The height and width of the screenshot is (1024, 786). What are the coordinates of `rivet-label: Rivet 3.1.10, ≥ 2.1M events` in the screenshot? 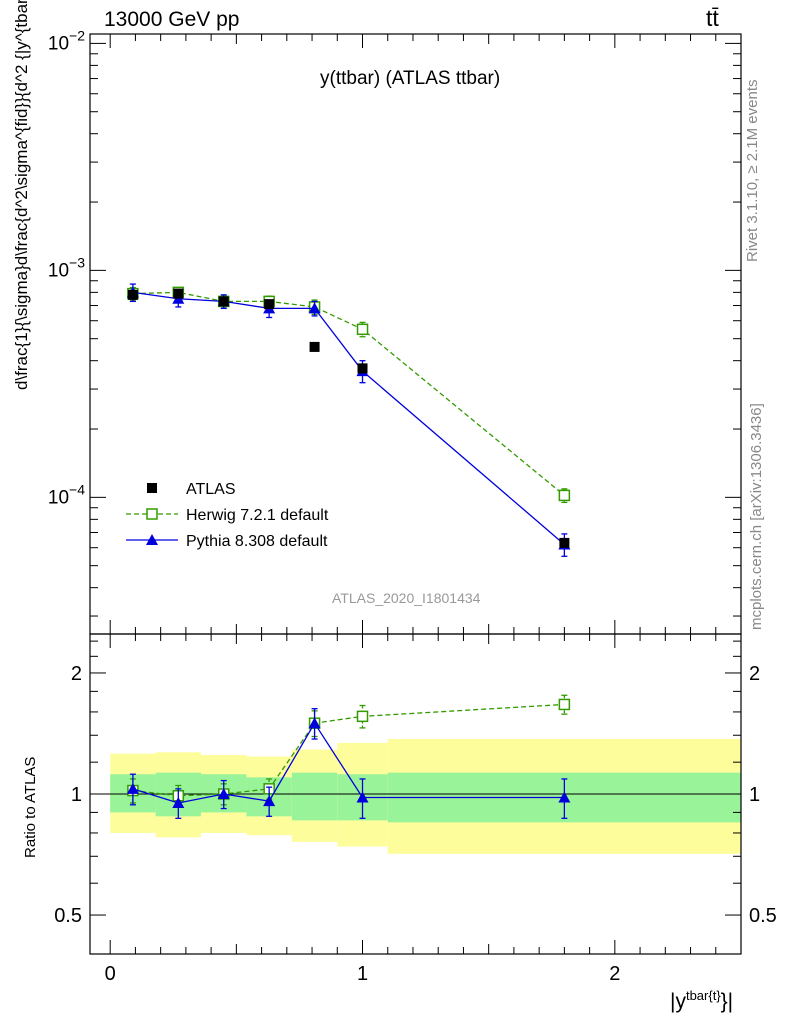 It's located at (752, 171).